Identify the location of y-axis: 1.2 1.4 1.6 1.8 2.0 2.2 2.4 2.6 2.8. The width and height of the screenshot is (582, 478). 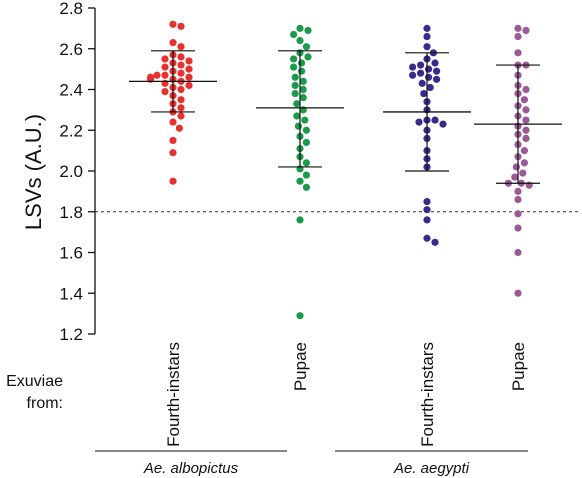
(77, 172).